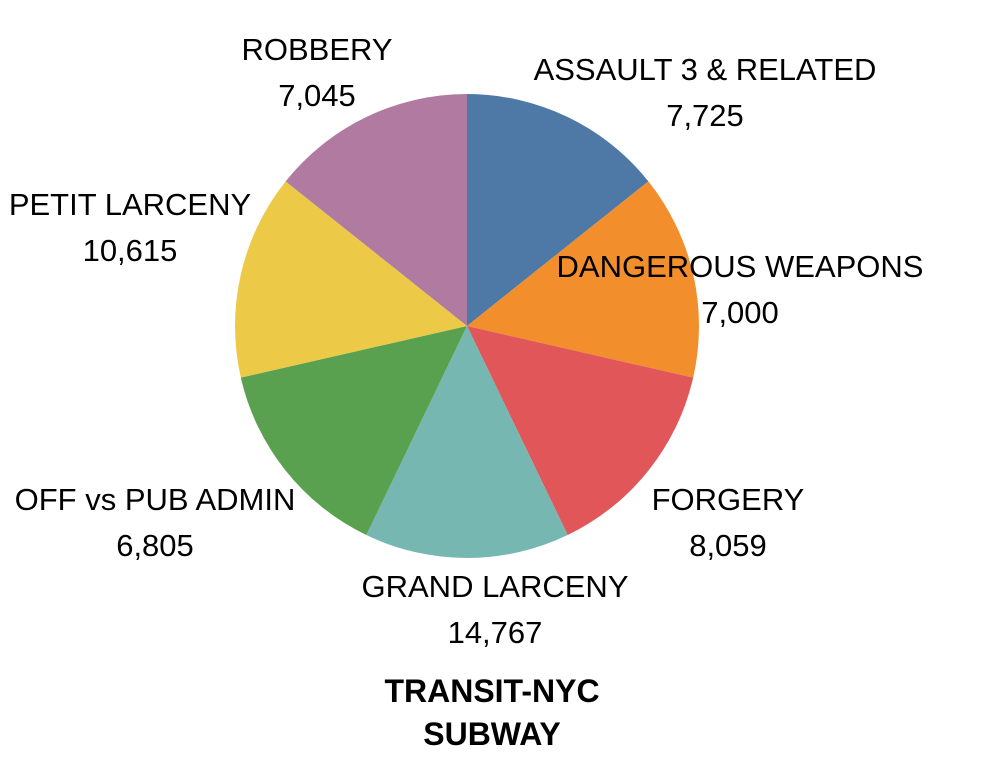 The width and height of the screenshot is (994, 770). I want to click on slice-category-label: ROBBERY, so click(316, 49).